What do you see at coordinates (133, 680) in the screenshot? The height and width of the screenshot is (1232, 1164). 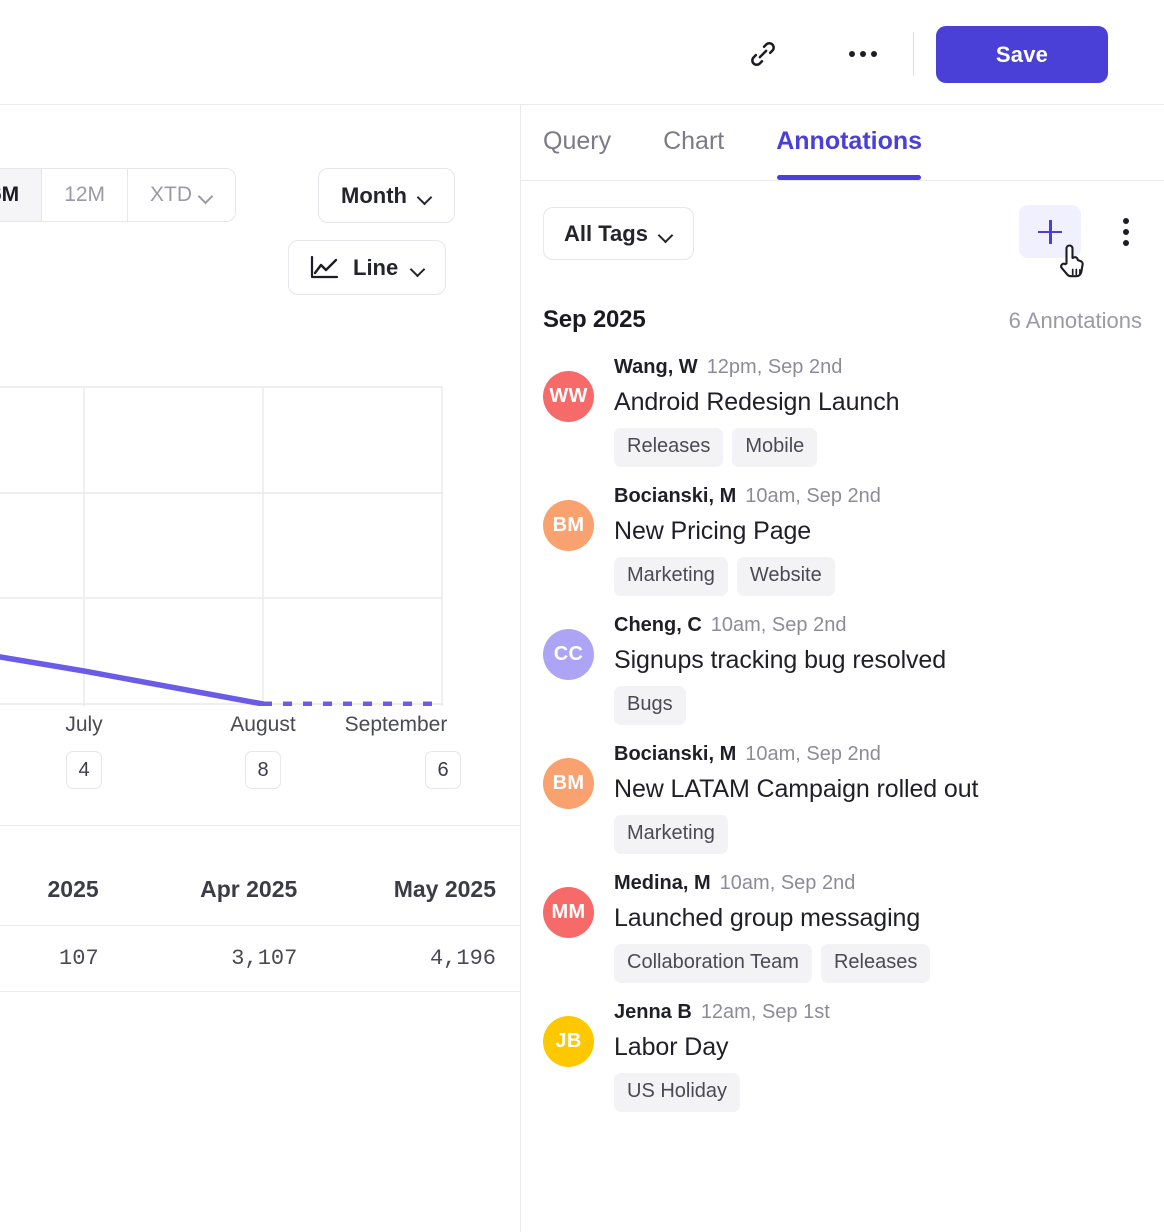 I see `chart-series-line` at bounding box center [133, 680].